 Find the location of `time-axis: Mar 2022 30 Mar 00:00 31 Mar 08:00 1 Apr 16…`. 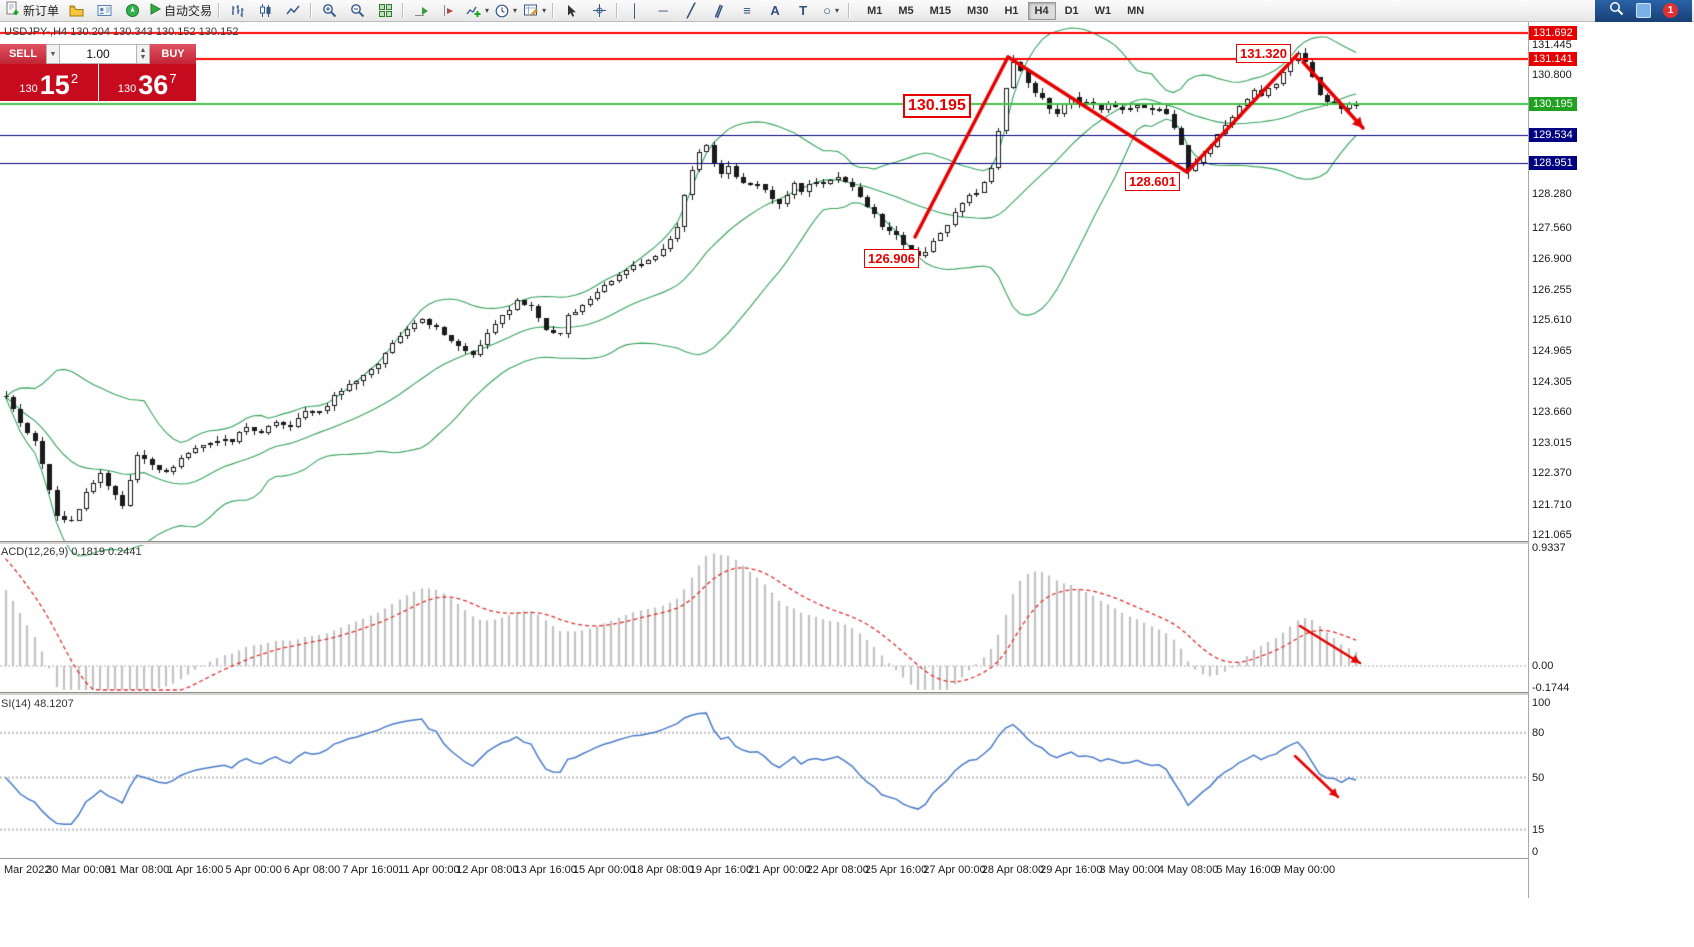

time-axis: Mar 2022 30 Mar 00:00 31 Mar 08:00 1 Apr 16… is located at coordinates (764, 870).